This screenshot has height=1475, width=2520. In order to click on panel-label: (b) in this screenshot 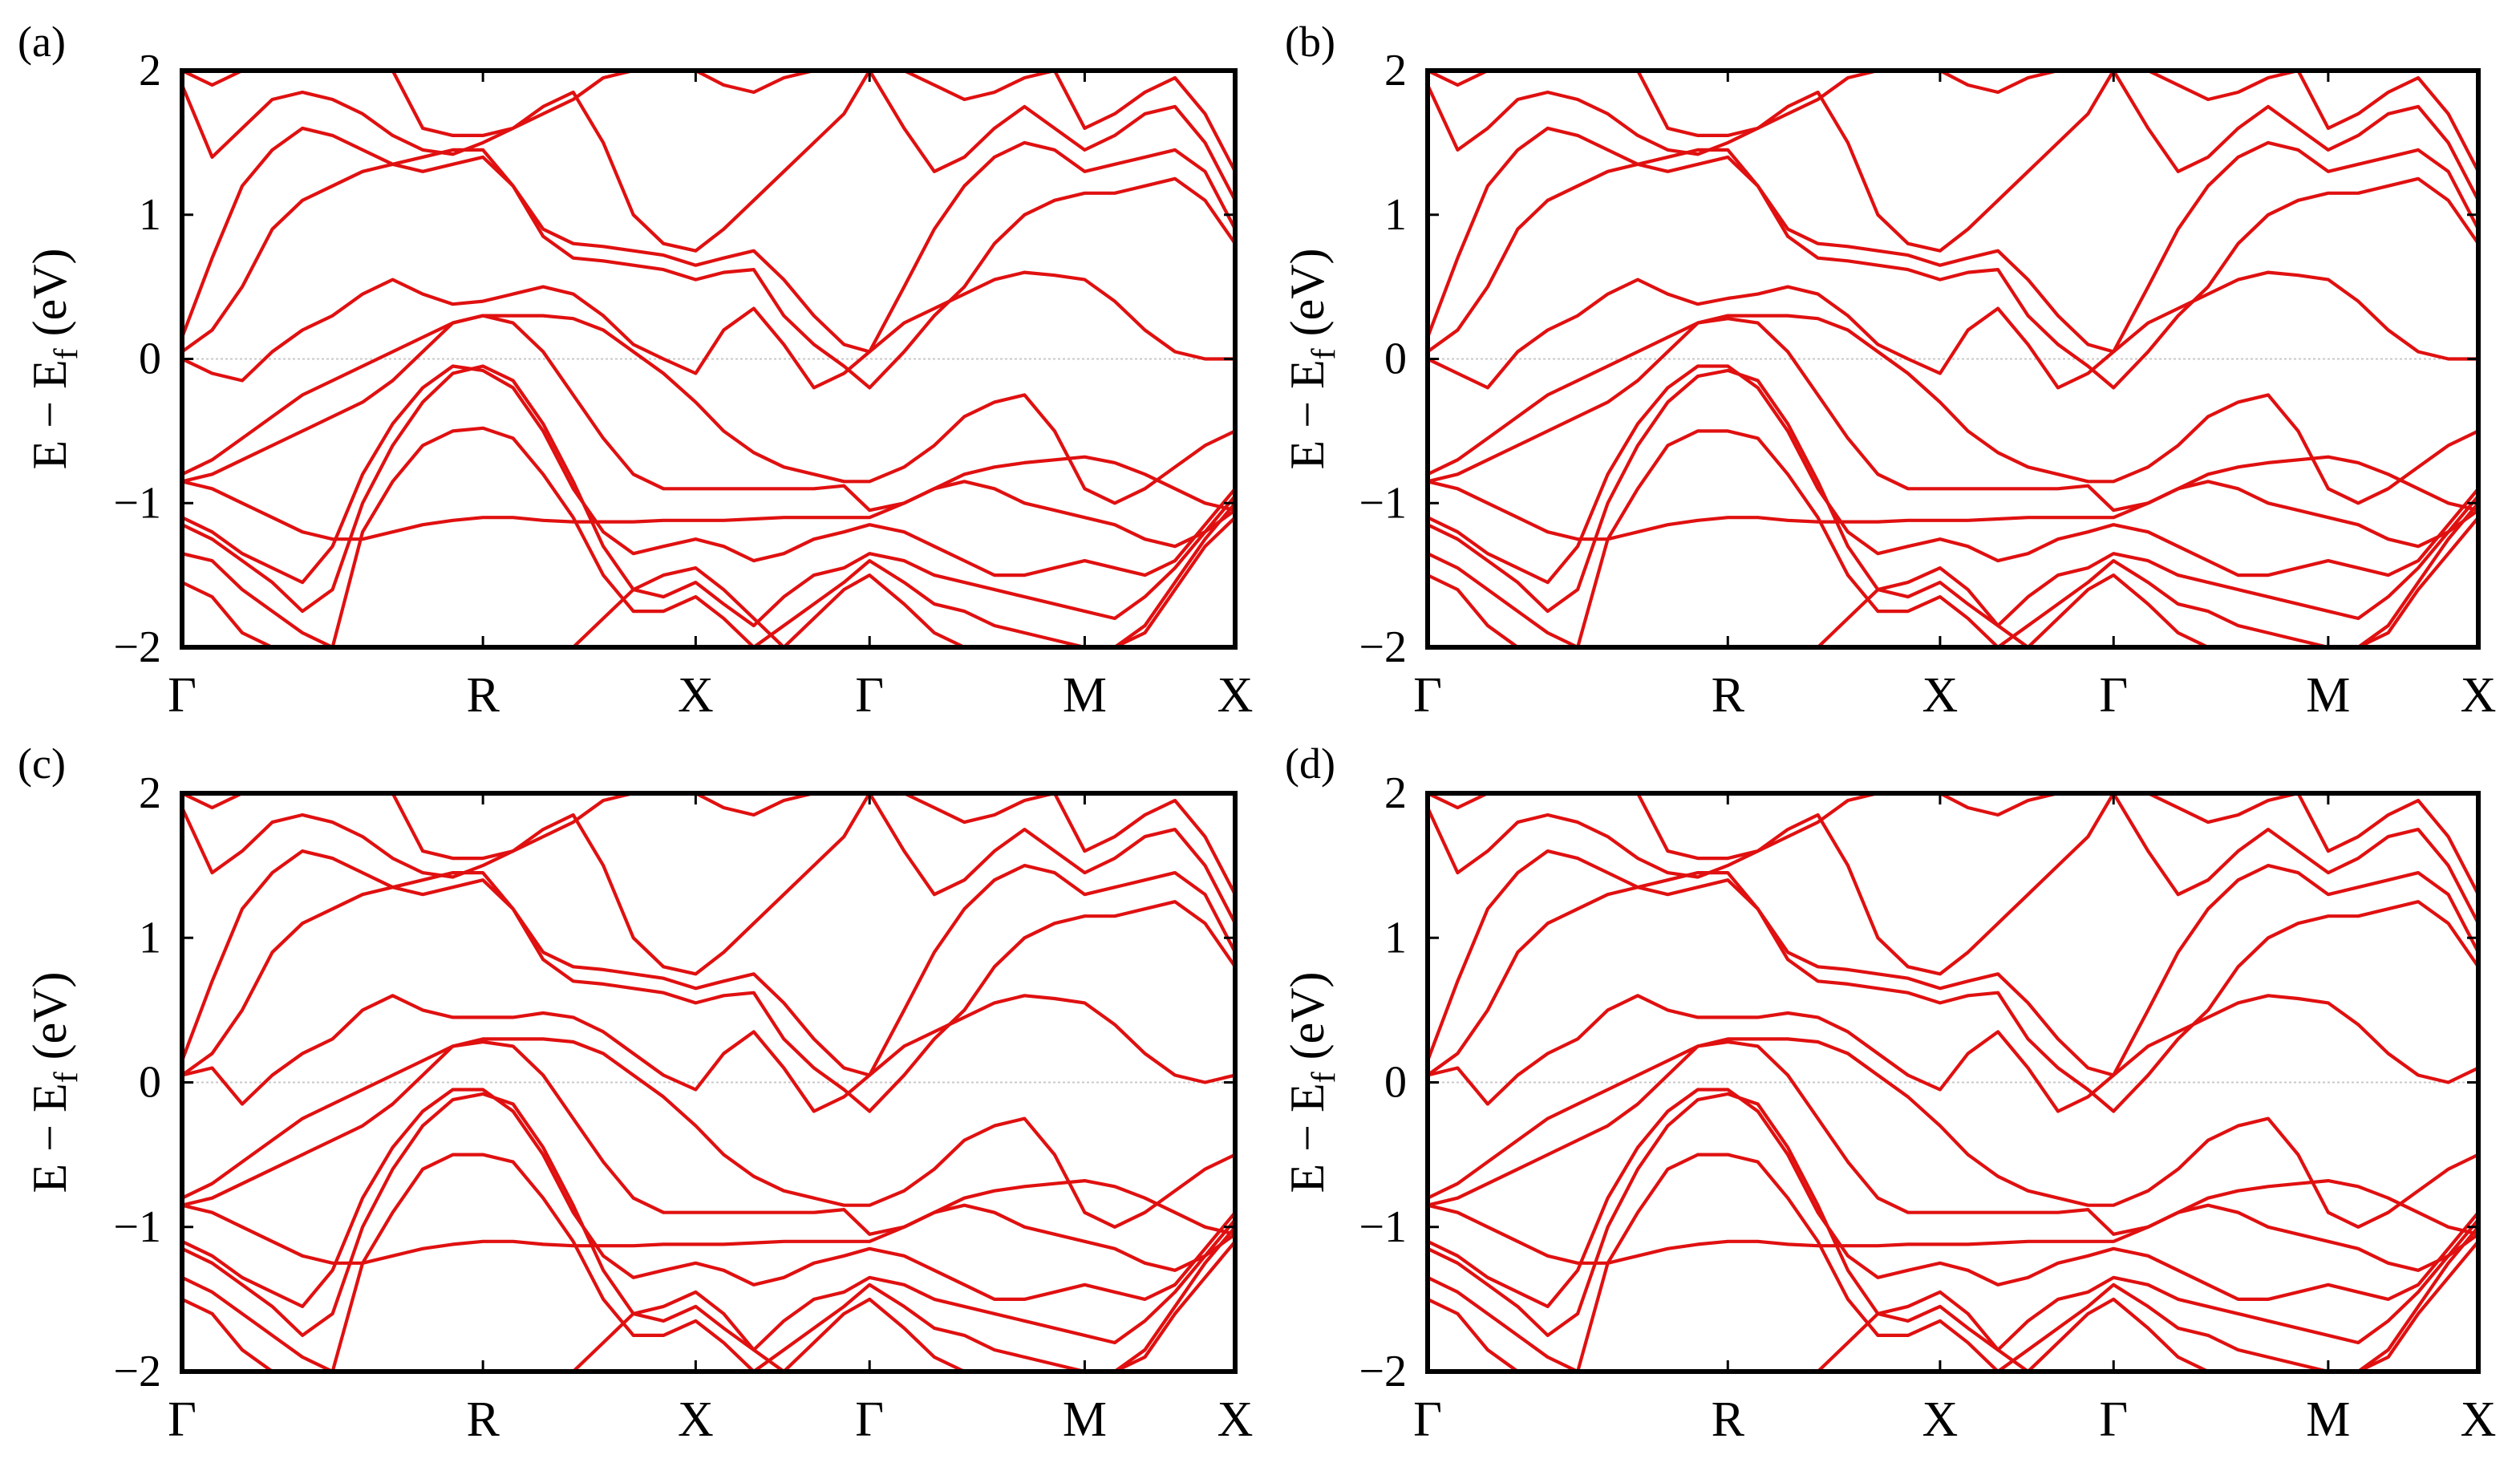, I will do `click(1310, 42)`.